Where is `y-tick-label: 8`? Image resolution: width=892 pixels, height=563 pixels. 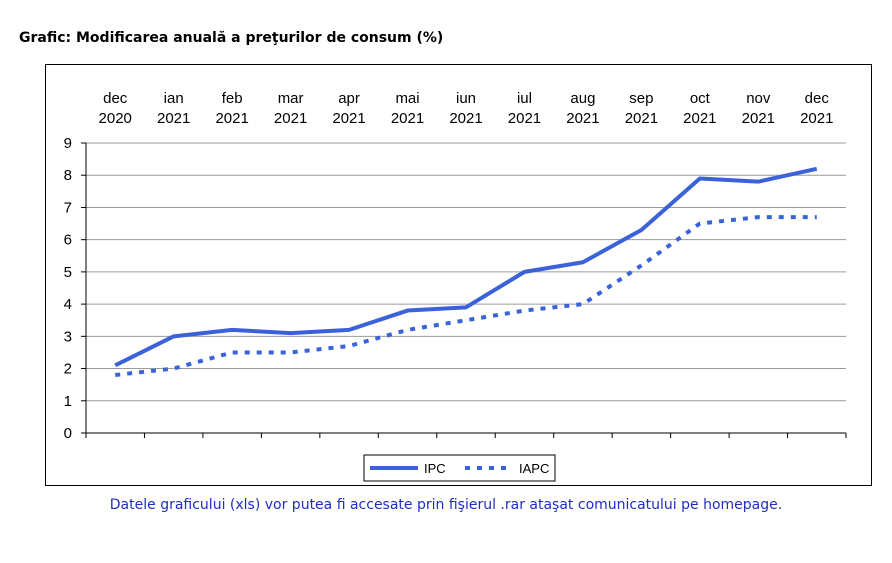
y-tick-label: 8 is located at coordinates (68, 175).